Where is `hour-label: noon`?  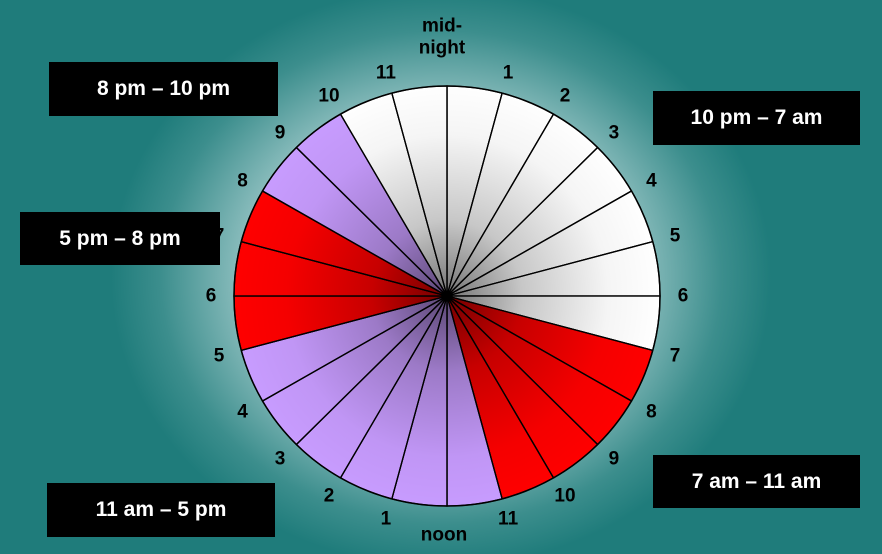 hour-label: noon is located at coordinates (444, 535).